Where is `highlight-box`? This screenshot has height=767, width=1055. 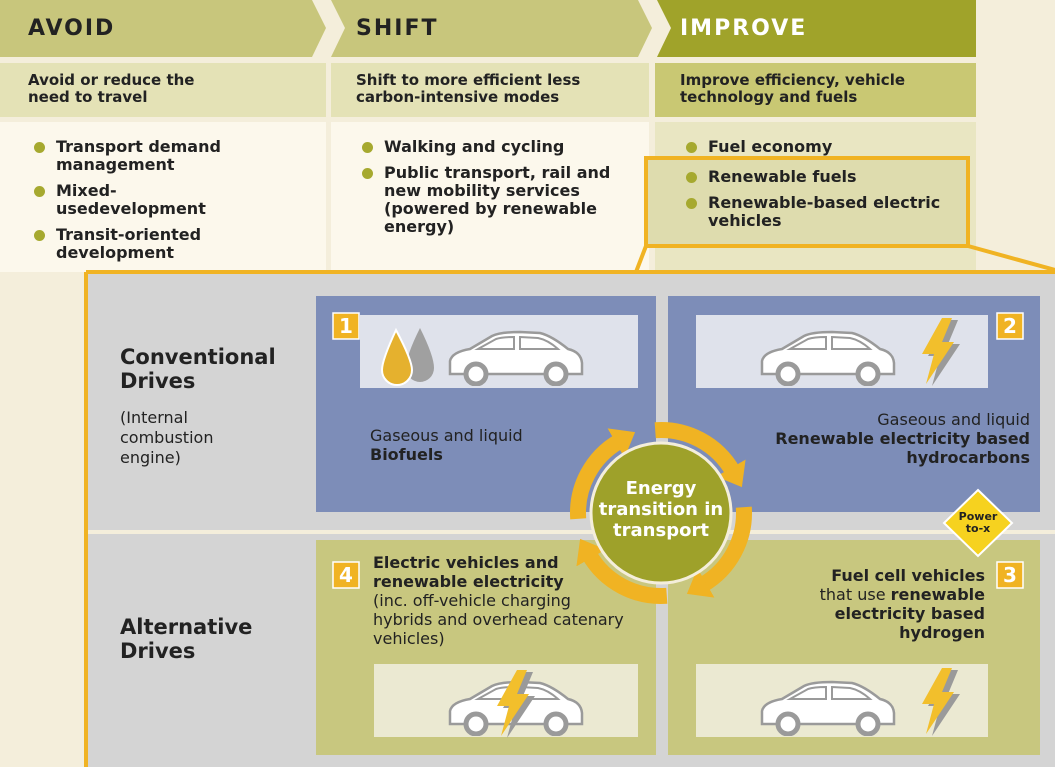
highlight-box is located at coordinates (807, 202).